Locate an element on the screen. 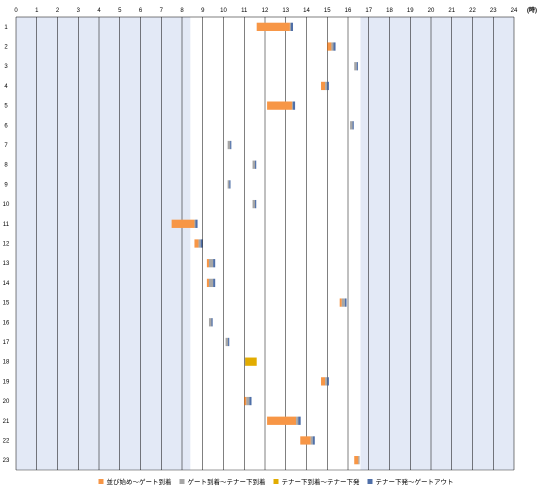 The width and height of the screenshot is (552, 500). row-label-23: 23 is located at coordinates (6, 461).